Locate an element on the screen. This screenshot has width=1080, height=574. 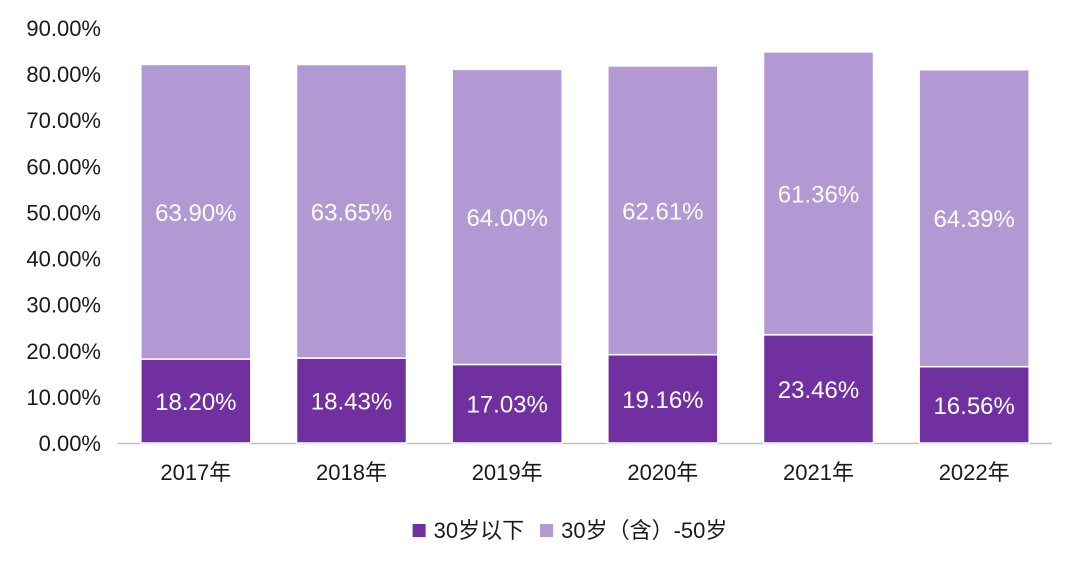
y-tick-label: 90.00% is located at coordinates (63, 28).